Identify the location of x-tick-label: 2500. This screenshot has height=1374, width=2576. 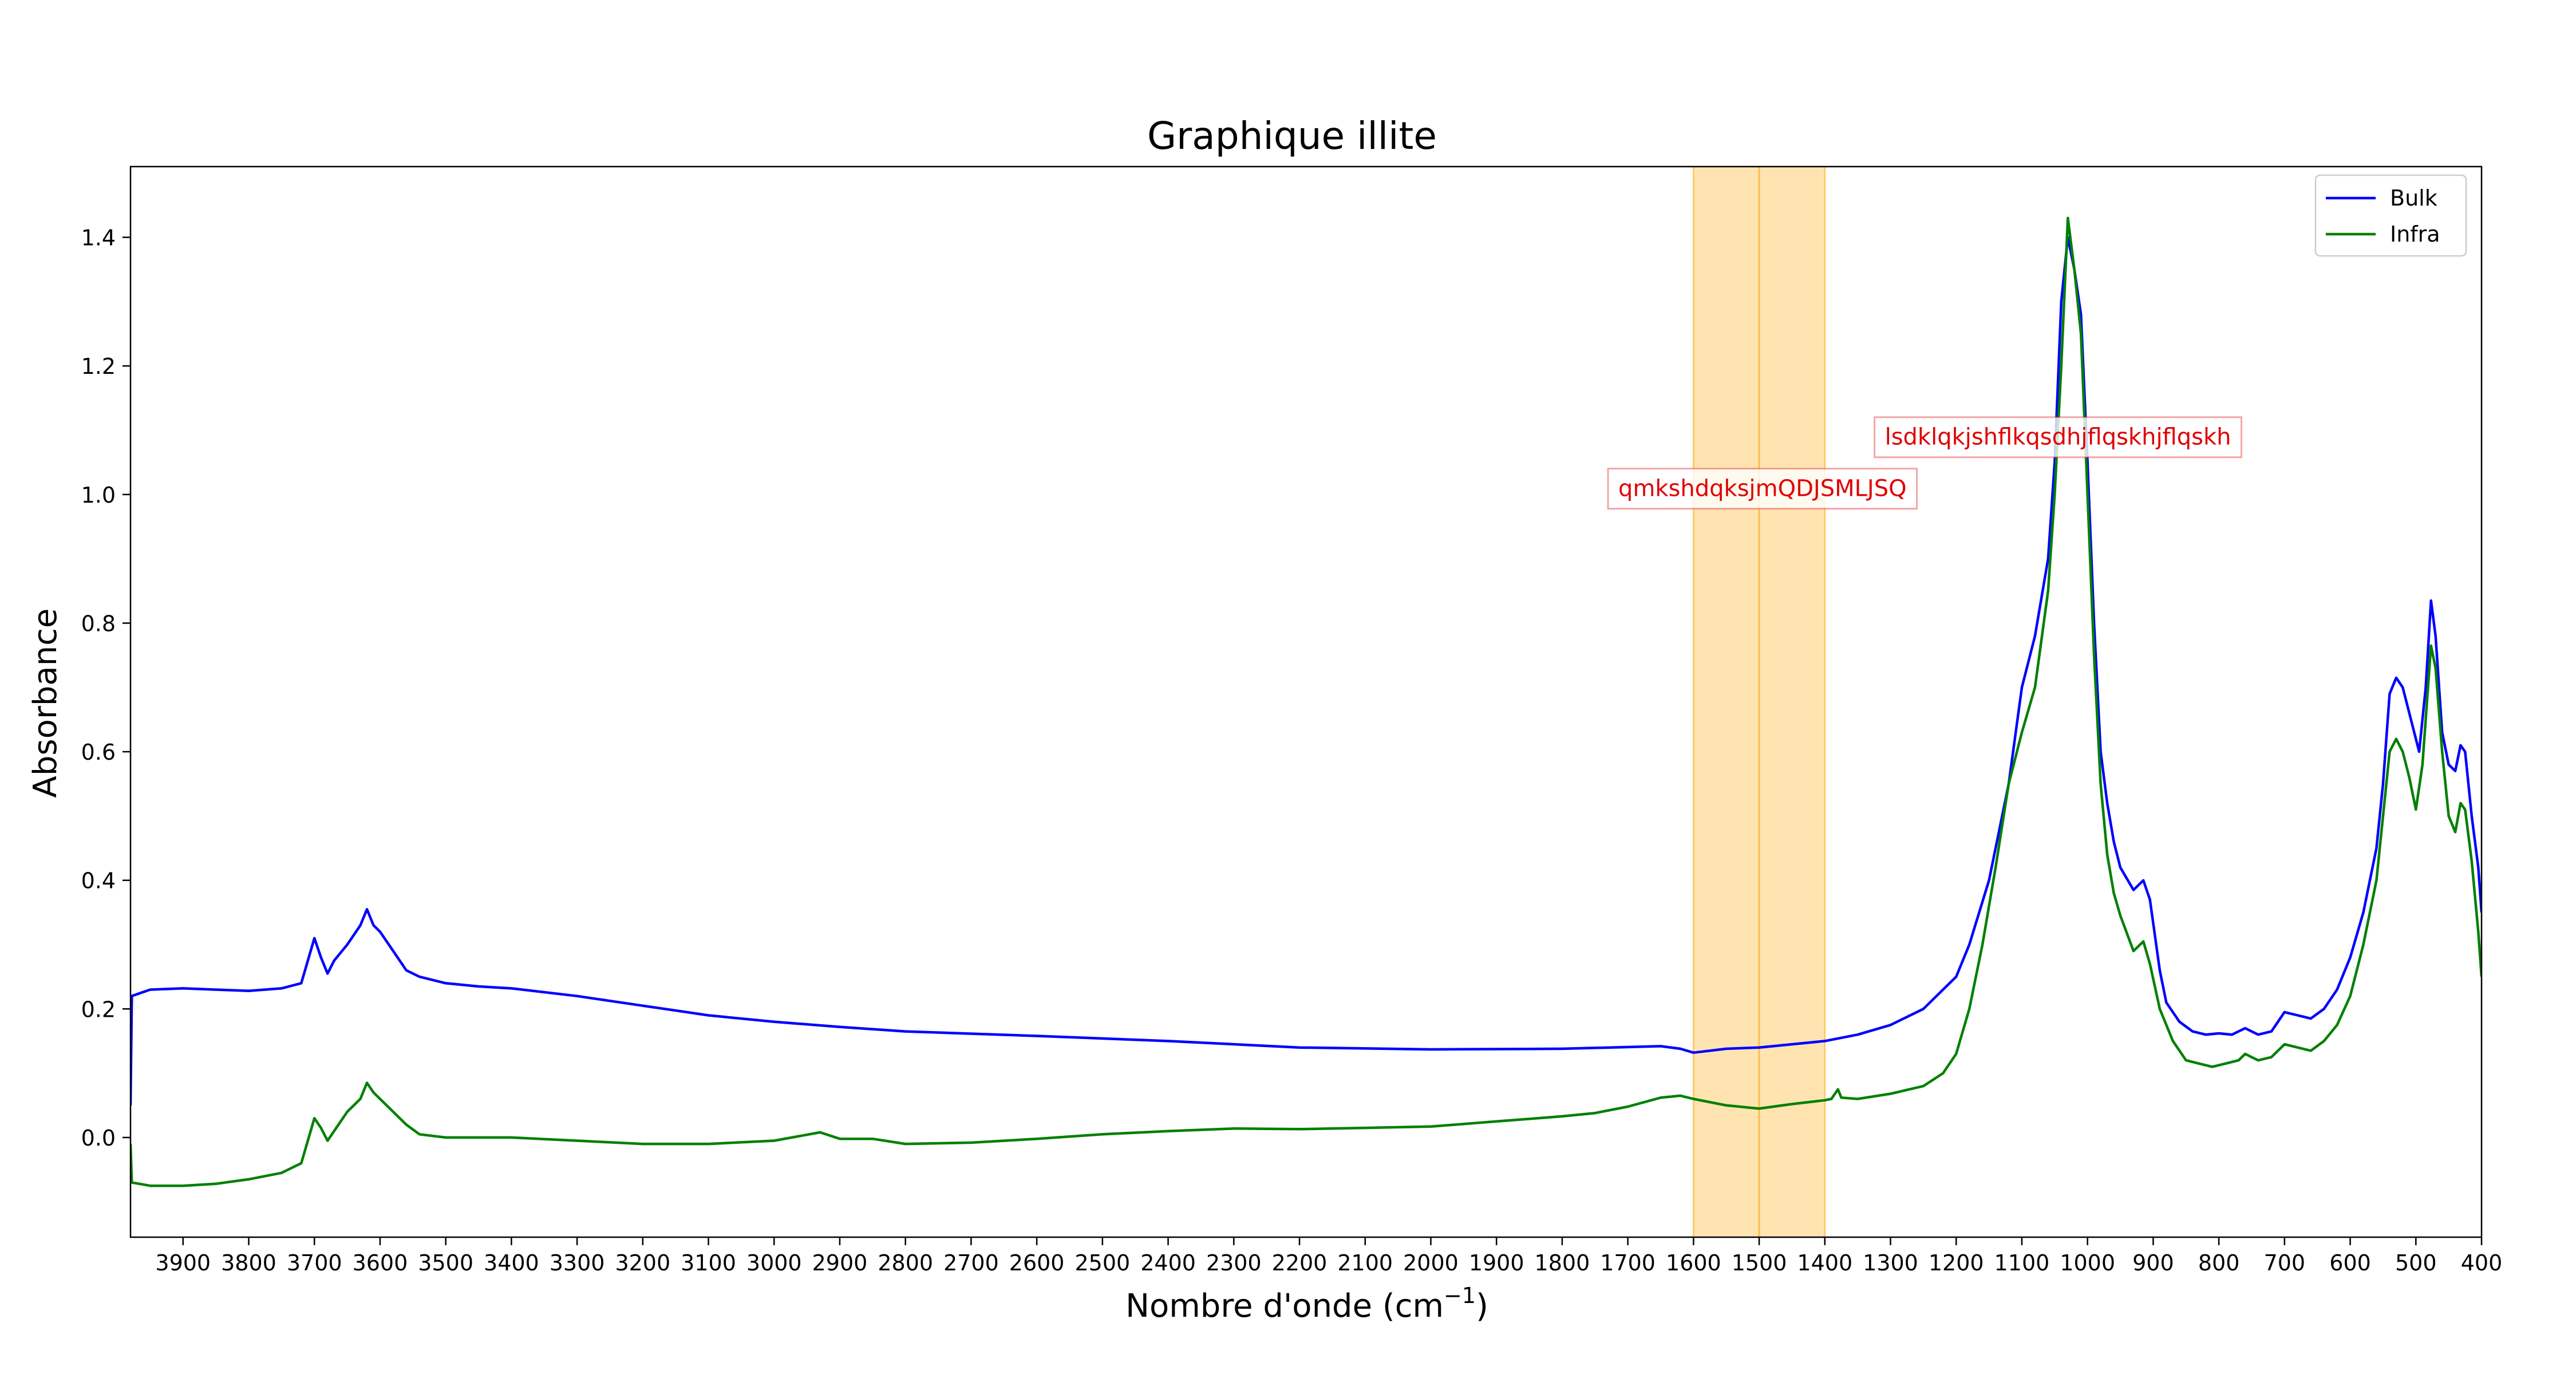
(1103, 1263).